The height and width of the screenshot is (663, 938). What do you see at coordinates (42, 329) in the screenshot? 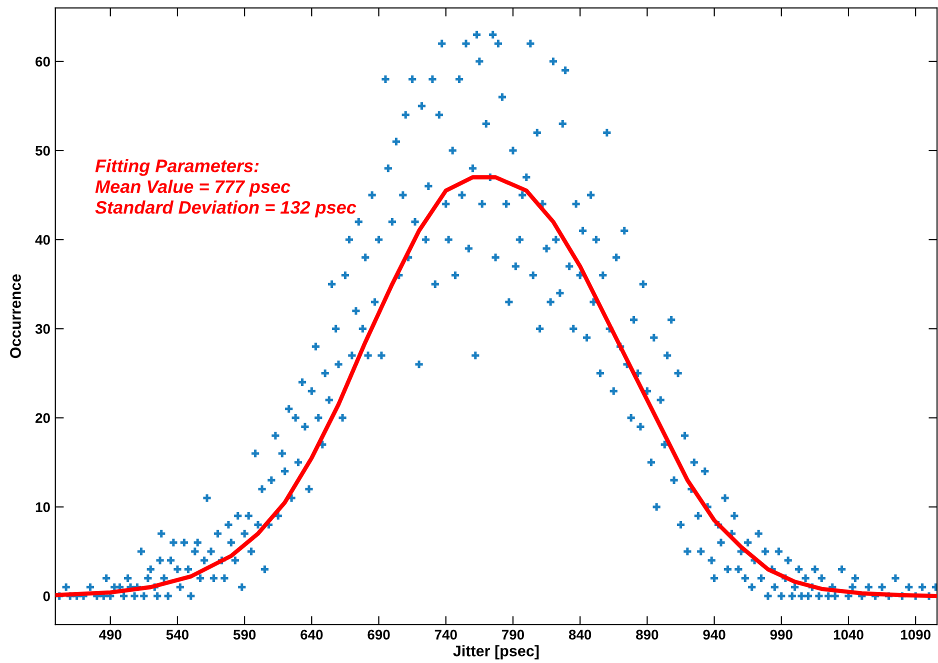
I see `y-tick-label: 30` at bounding box center [42, 329].